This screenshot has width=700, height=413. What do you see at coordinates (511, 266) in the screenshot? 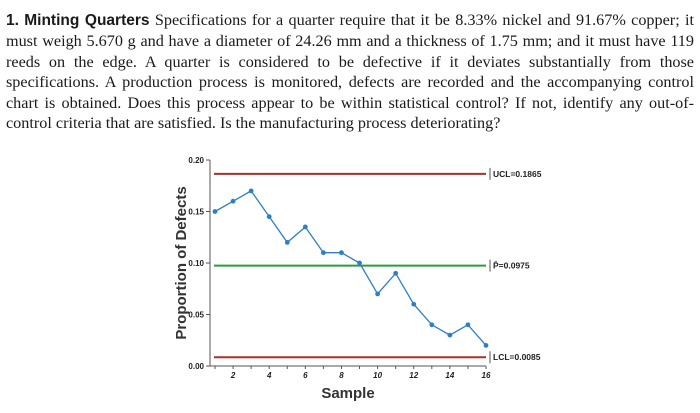
I see `limit-label-1: P̄=0.0975` at bounding box center [511, 266].